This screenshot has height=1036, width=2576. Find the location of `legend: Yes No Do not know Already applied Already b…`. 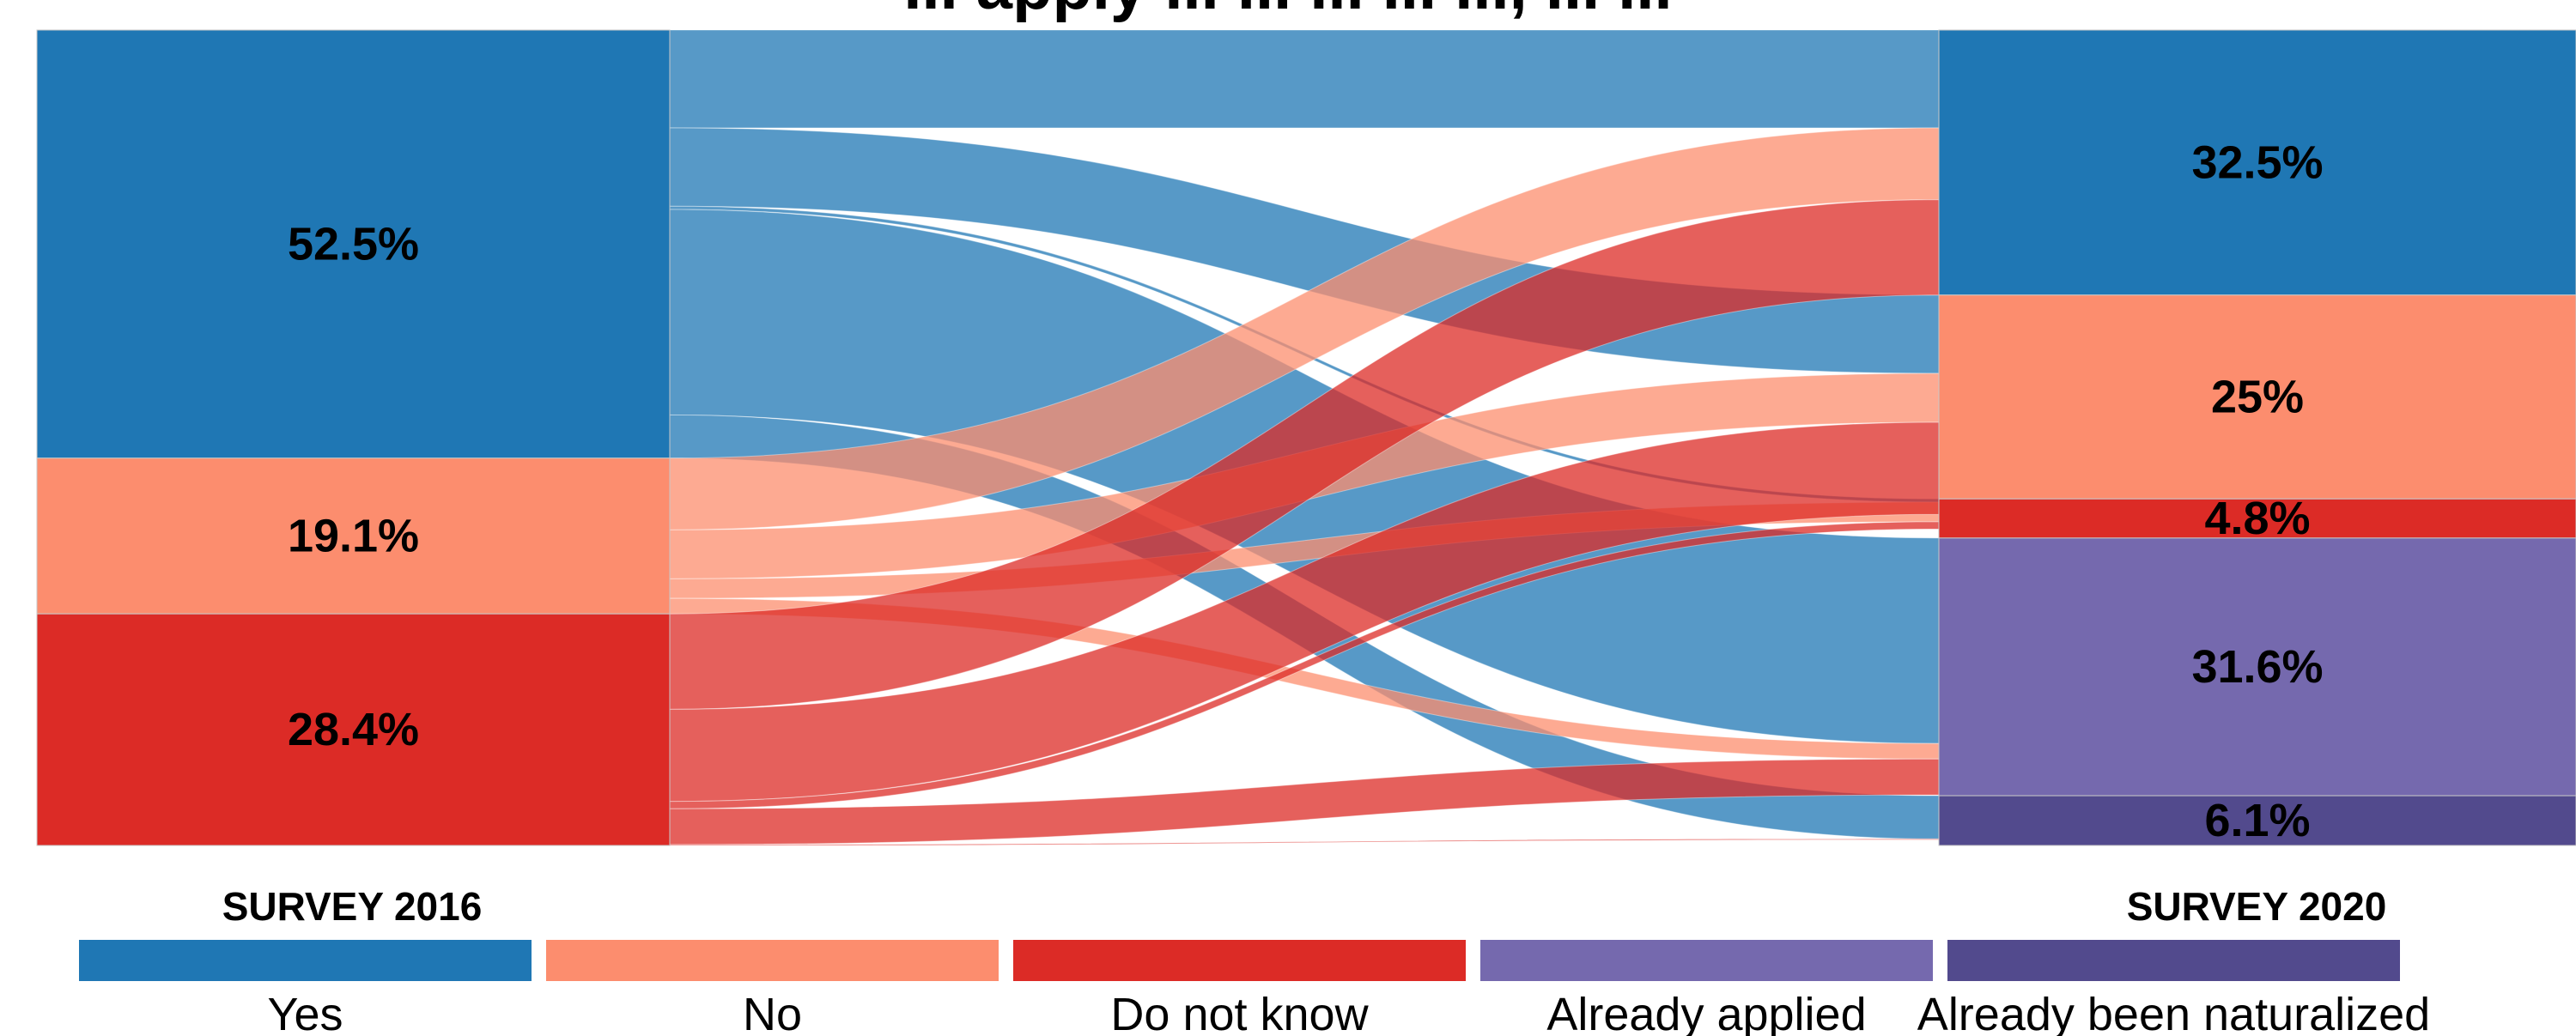

legend: Yes No Do not know Already applied Already b… is located at coordinates (1254, 988).